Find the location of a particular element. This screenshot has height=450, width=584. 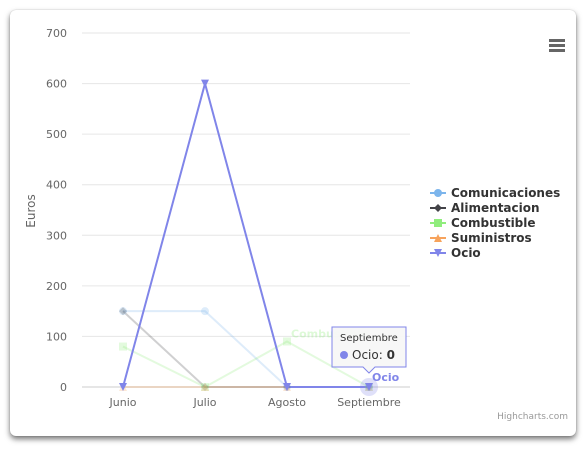

legend-label: Suministros is located at coordinates (491, 238).